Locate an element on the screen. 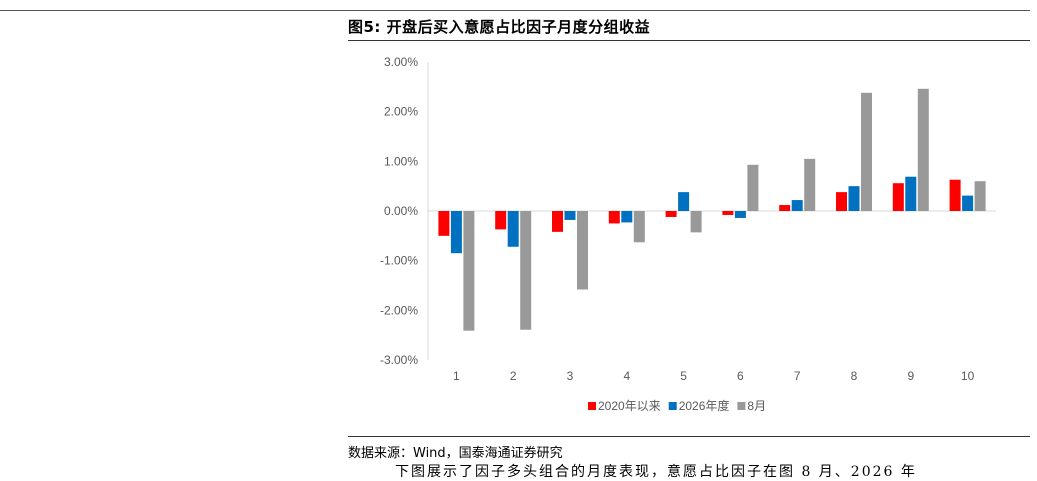  legend: 2020年以来 2026年度 8月 is located at coordinates (677, 405).